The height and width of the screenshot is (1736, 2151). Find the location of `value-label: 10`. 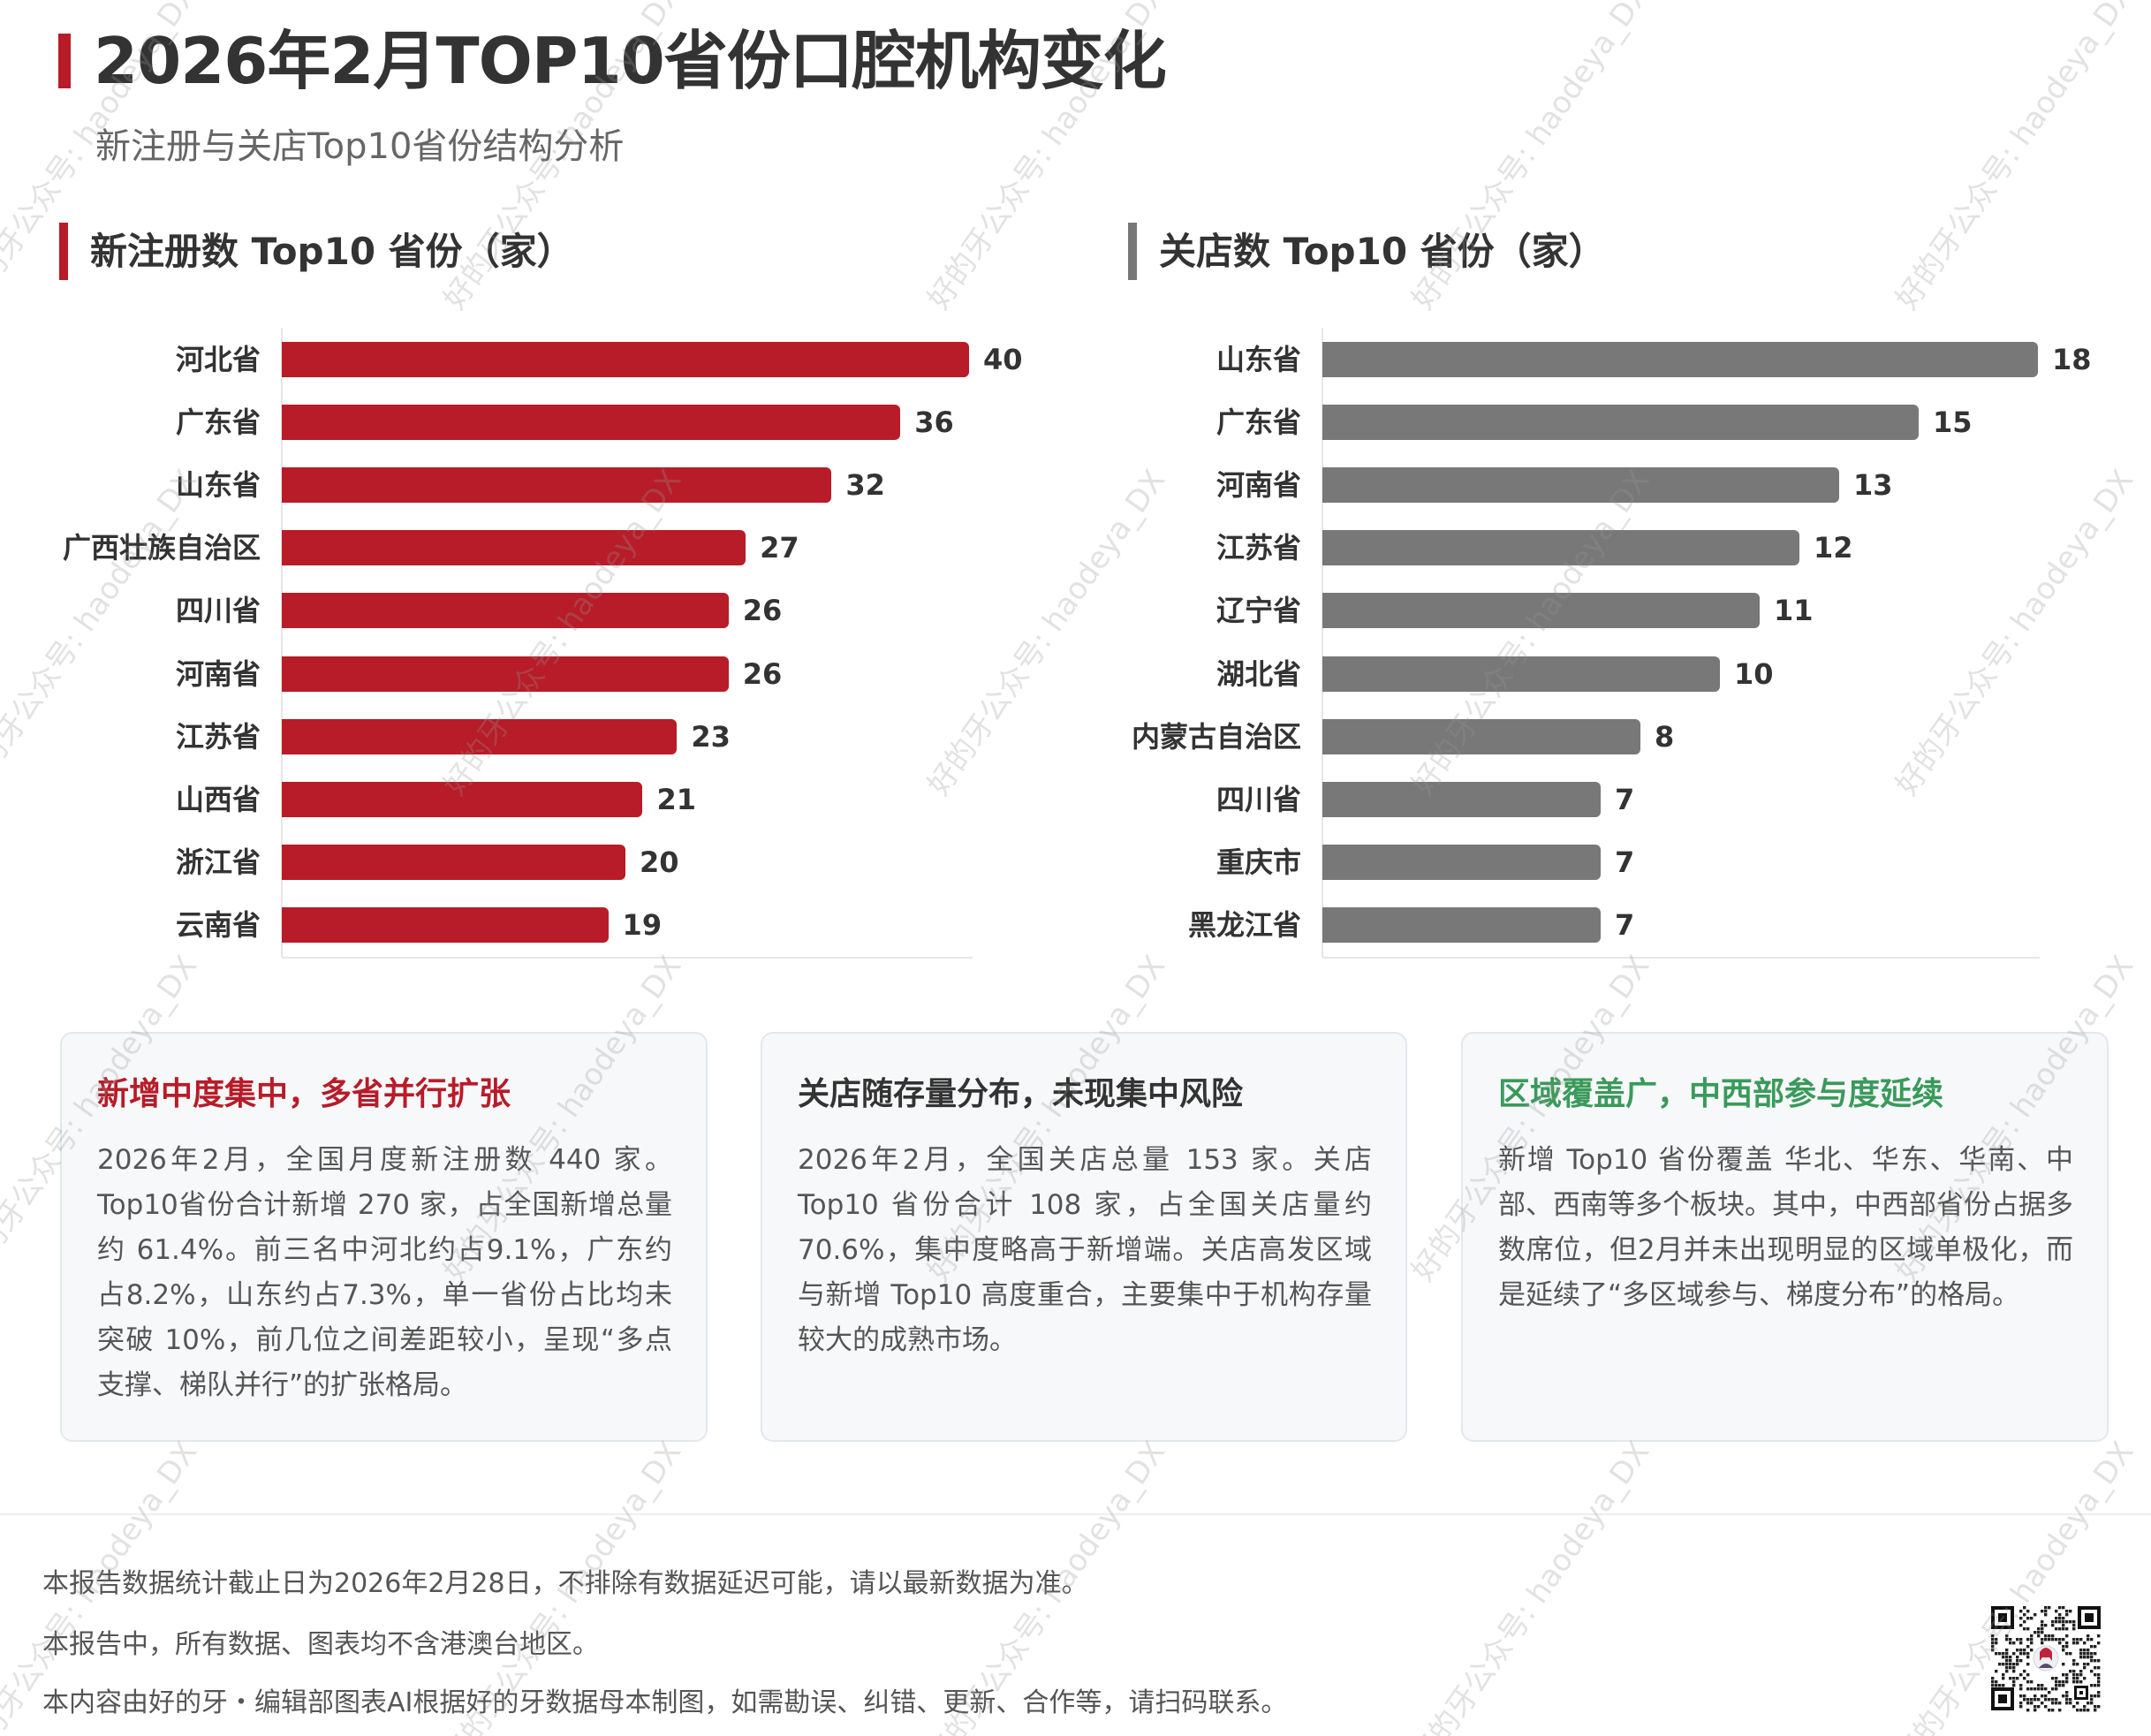

value-label: 10 is located at coordinates (1754, 673).